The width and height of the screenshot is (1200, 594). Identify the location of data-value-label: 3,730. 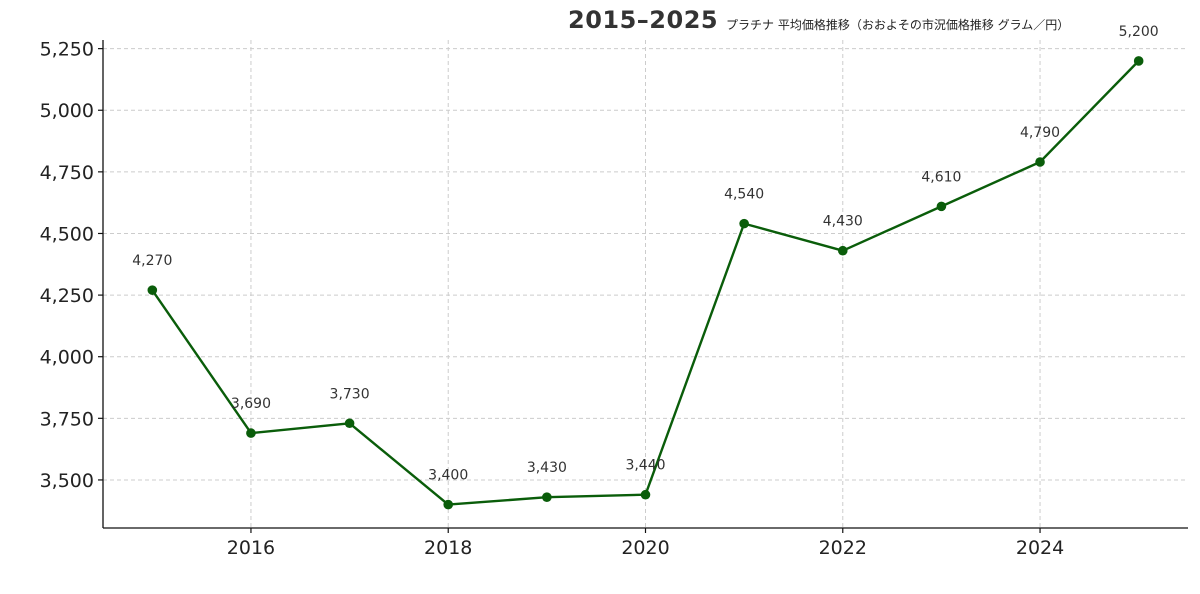
(350, 394).